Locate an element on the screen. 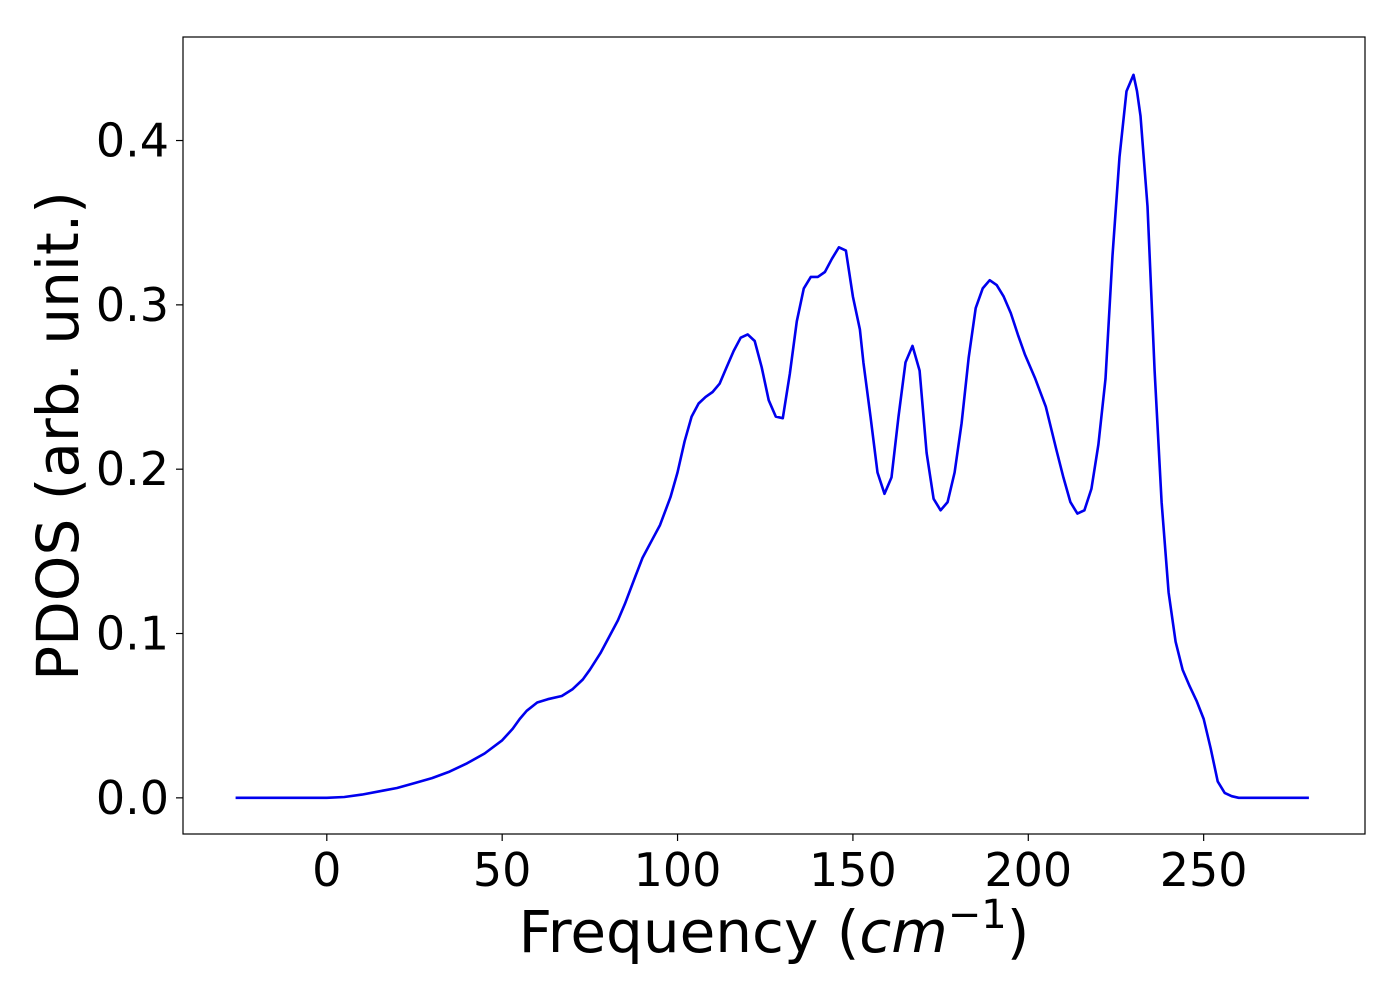 This screenshot has height=1000, width=1400. y-tick-label: 0.3 is located at coordinates (132, 305).